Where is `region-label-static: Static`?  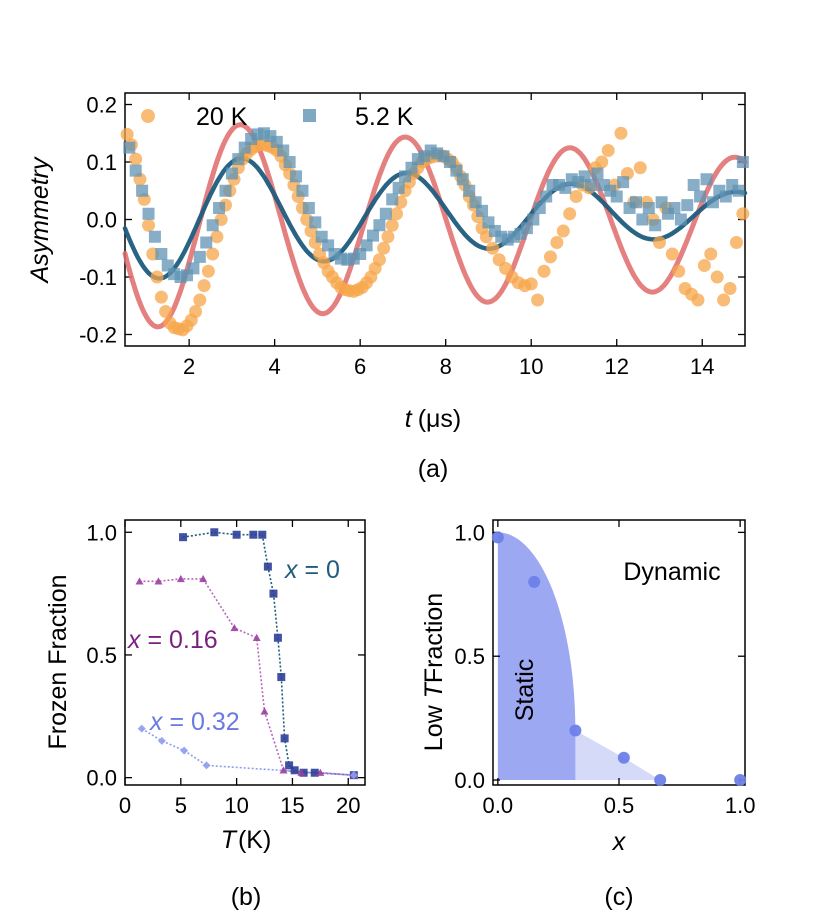
region-label-static: Static is located at coordinates (525, 690).